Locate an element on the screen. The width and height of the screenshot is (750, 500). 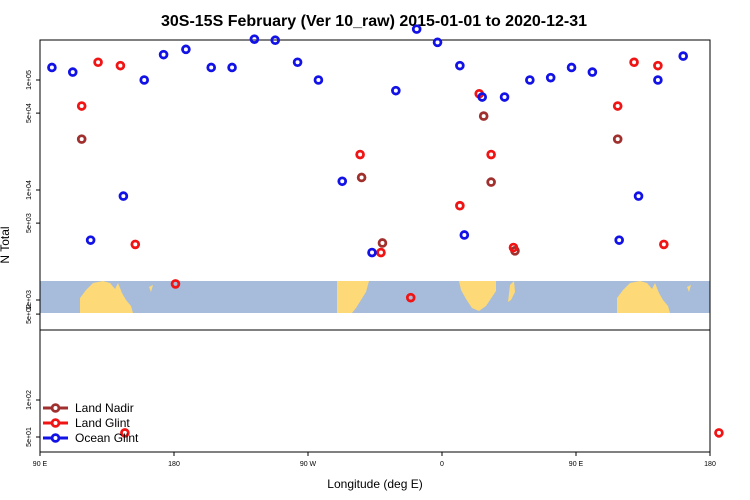
legend-label-land-glint: Land Glint is located at coordinates (102, 423).